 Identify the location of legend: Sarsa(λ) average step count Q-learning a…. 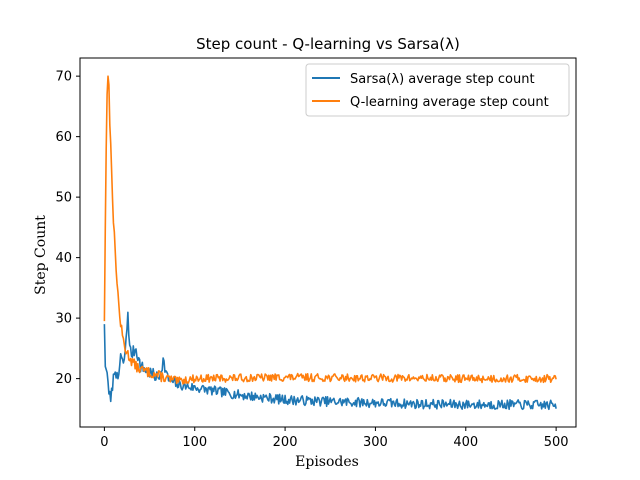
(437, 90).